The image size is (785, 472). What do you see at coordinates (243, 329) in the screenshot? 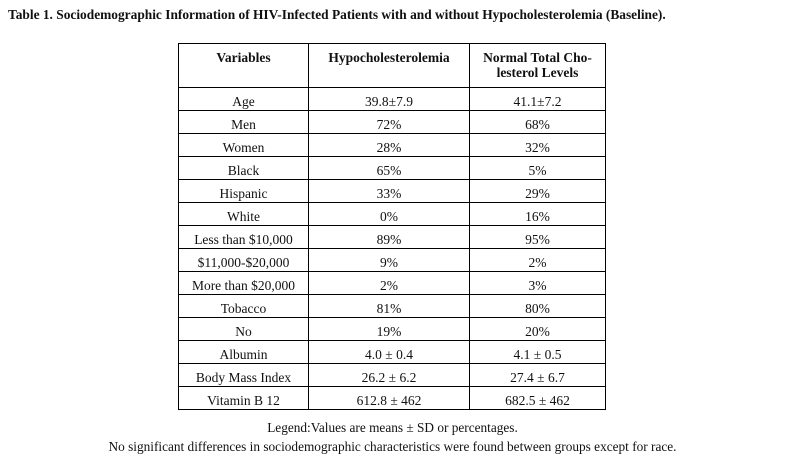
I see `cell-variable: No` at bounding box center [243, 329].